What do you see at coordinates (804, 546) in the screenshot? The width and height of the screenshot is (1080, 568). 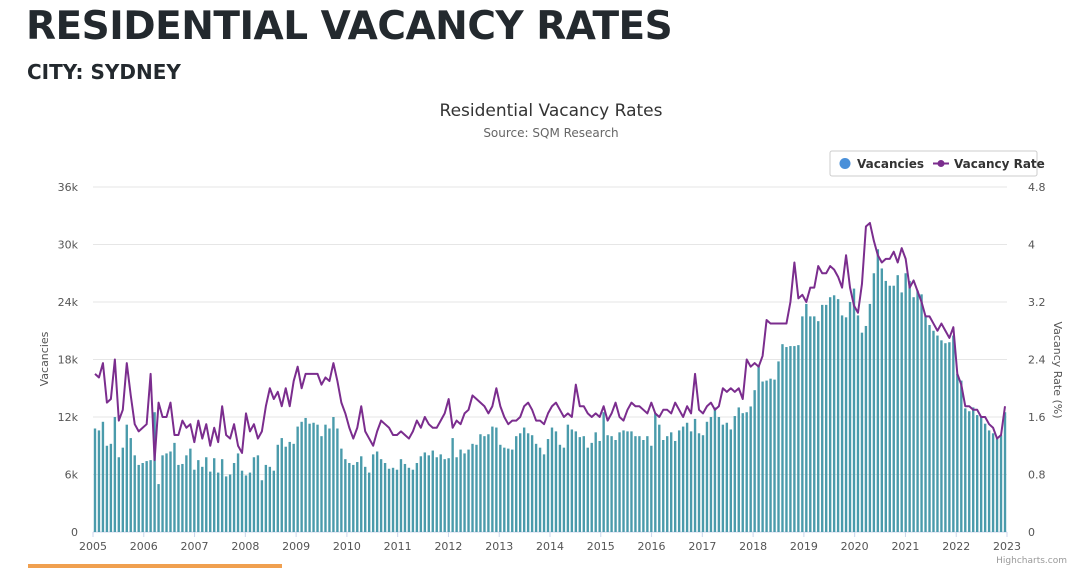 I see `x-tick-label: 2019` at bounding box center [804, 546].